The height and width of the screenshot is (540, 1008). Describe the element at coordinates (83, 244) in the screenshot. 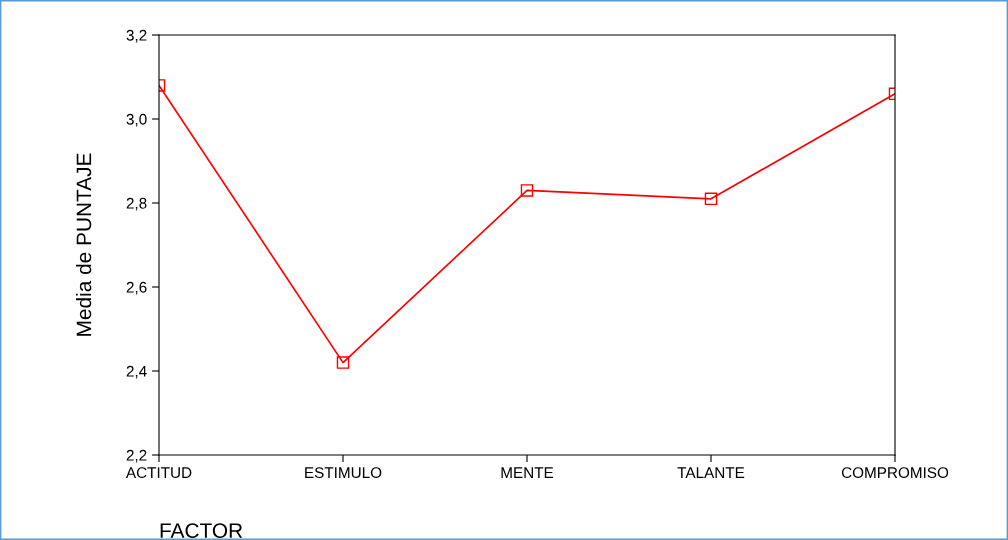

I see `y-axis-title: Media de PUNTAJE` at that location.